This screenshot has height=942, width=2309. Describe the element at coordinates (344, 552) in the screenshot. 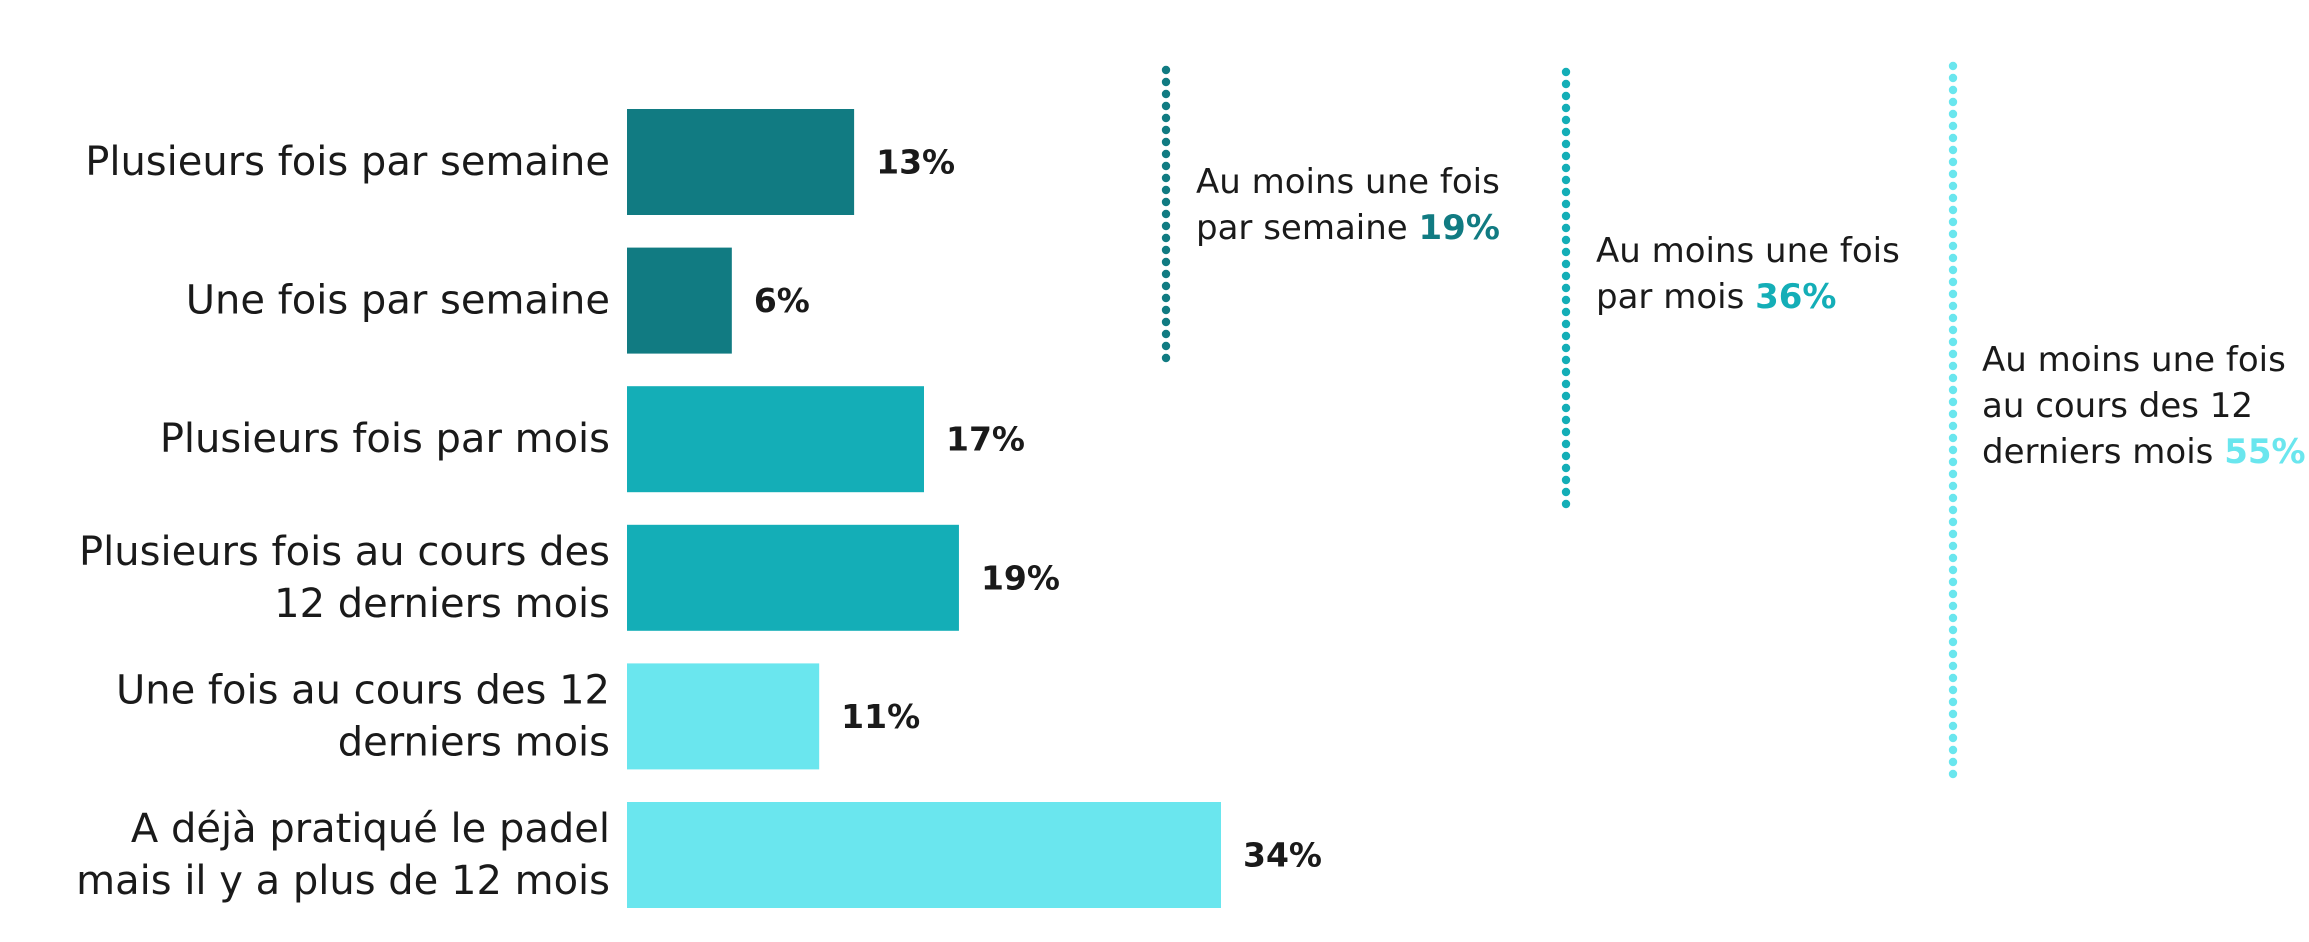

I see `category-label-line: Plusieurs fois au cours des` at that location.